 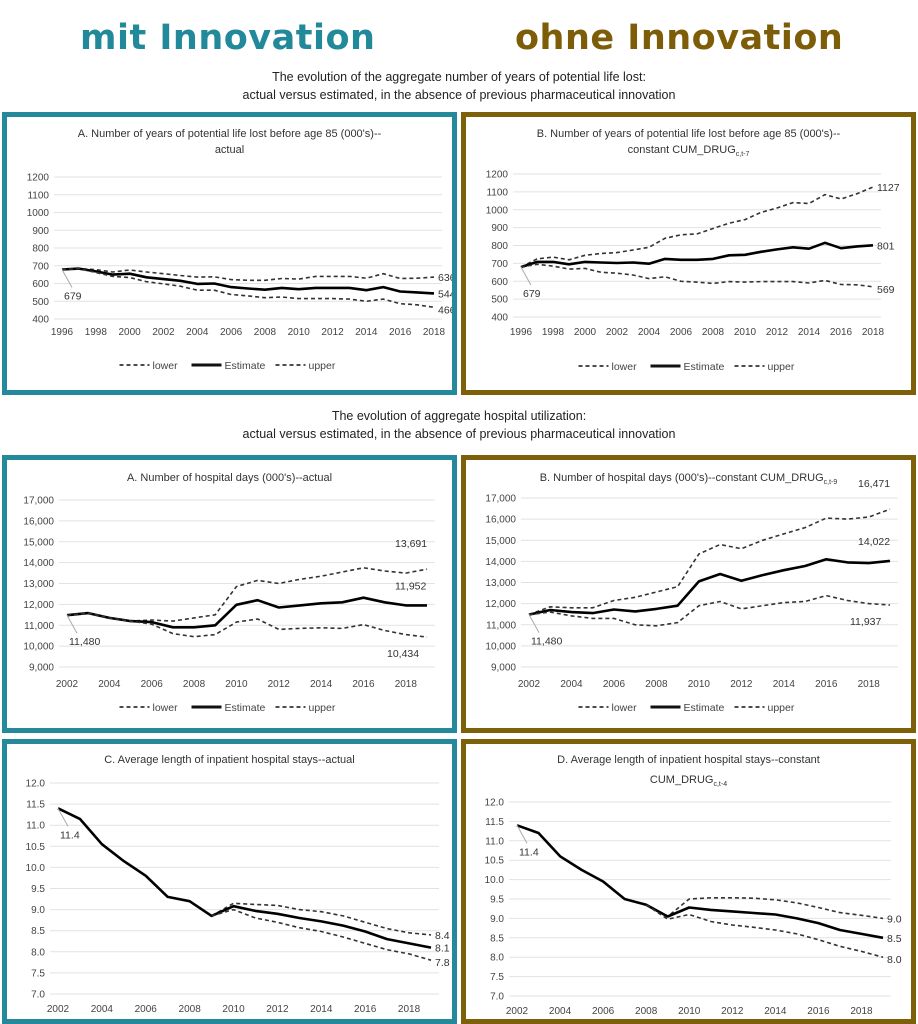 I want to click on end-value-label-lower: 11,937, so click(x=865, y=622).